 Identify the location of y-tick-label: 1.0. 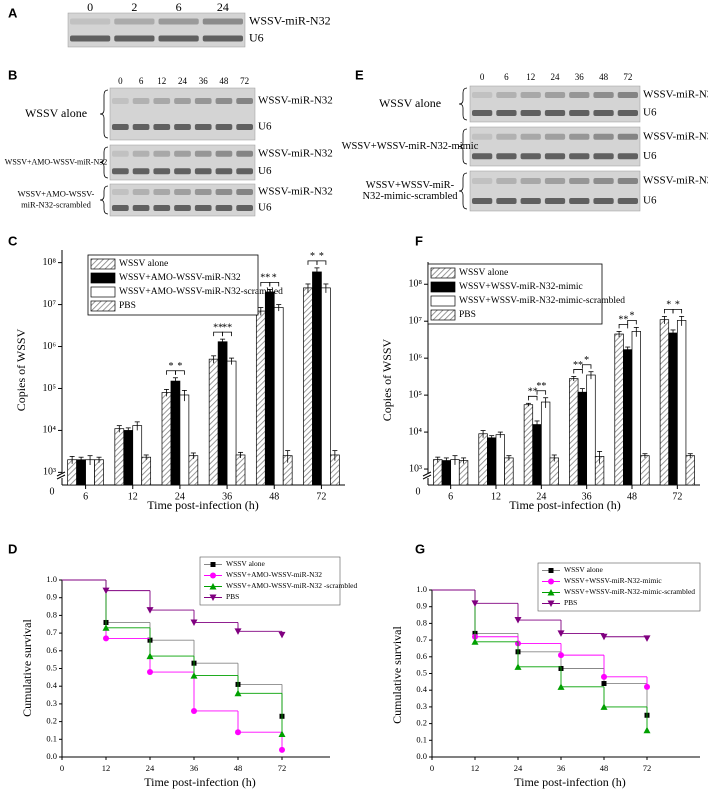
(421, 589).